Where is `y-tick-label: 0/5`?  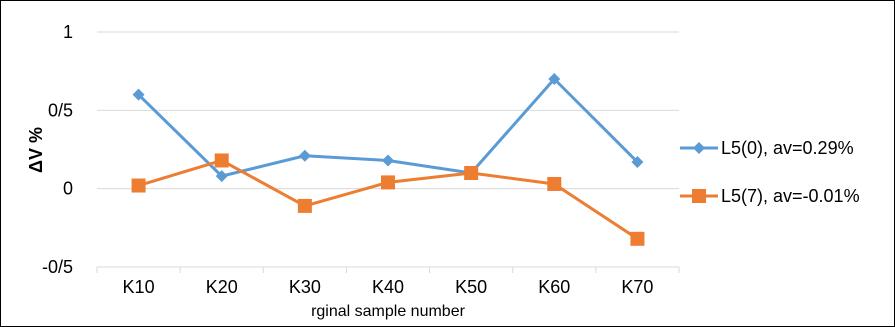
y-tick-label: 0/5 is located at coordinates (60, 110).